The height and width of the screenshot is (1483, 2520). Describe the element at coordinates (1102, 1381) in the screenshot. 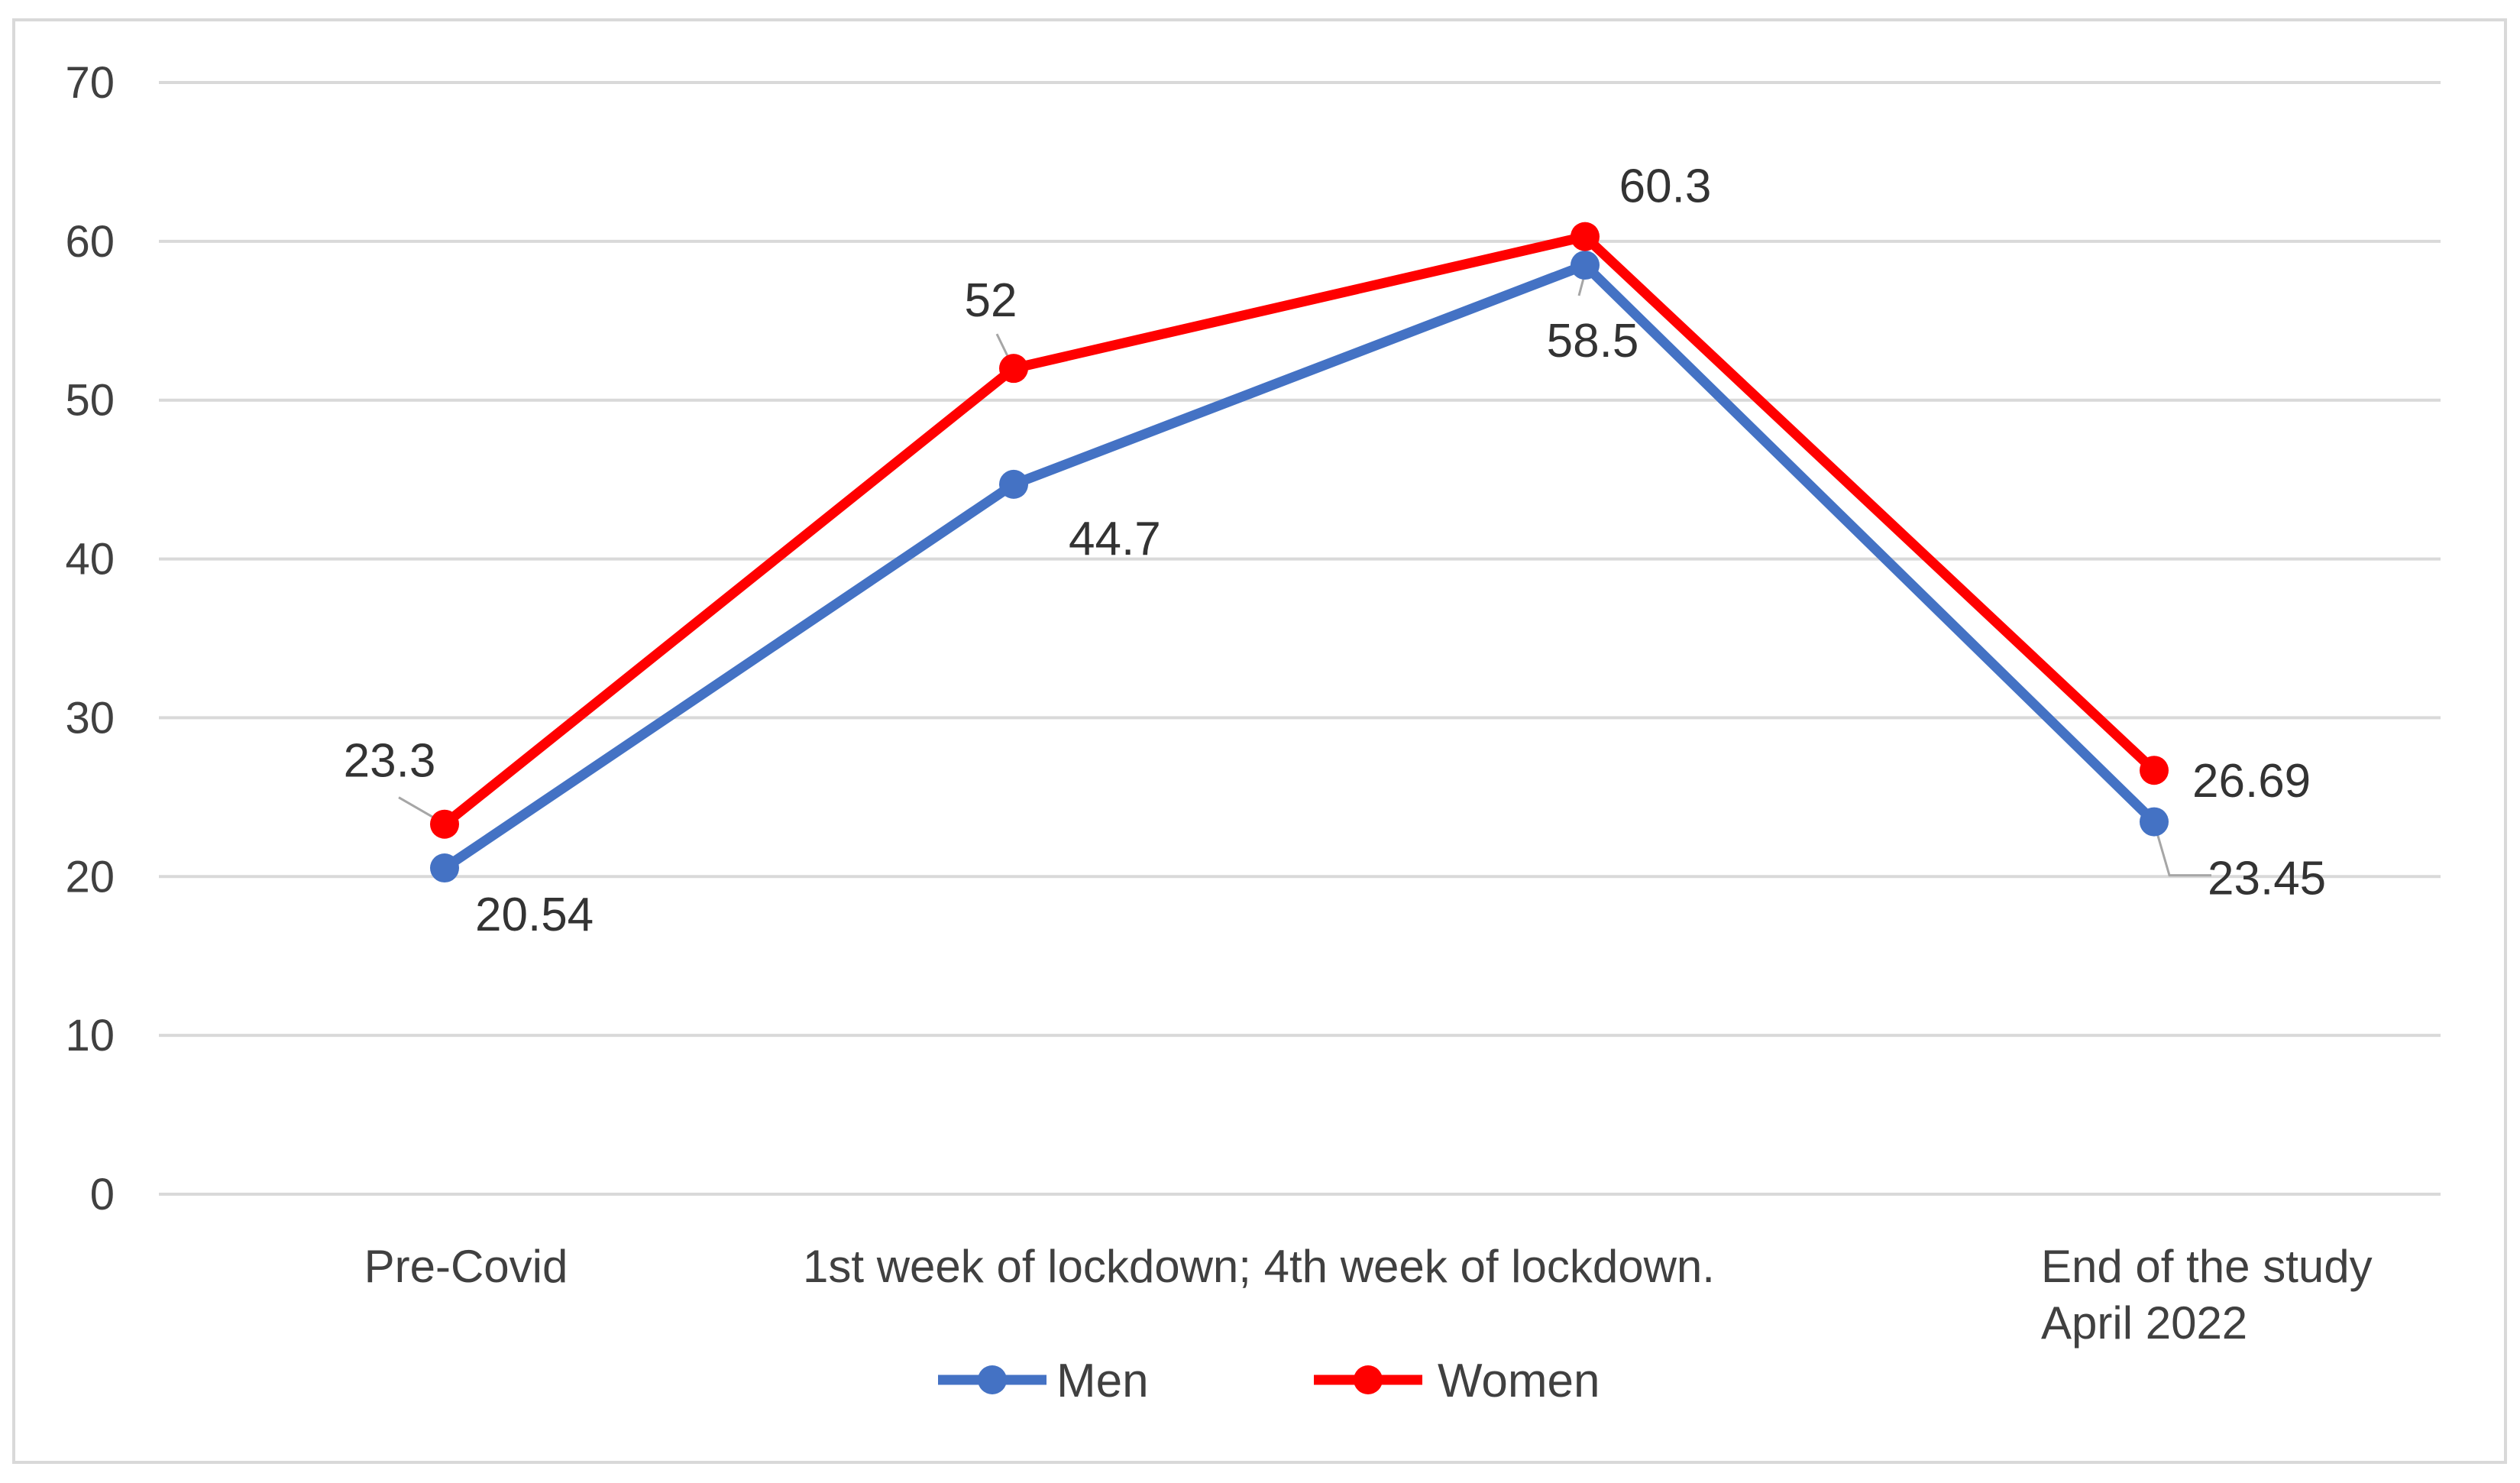

I see `legend-label-men: Men` at that location.